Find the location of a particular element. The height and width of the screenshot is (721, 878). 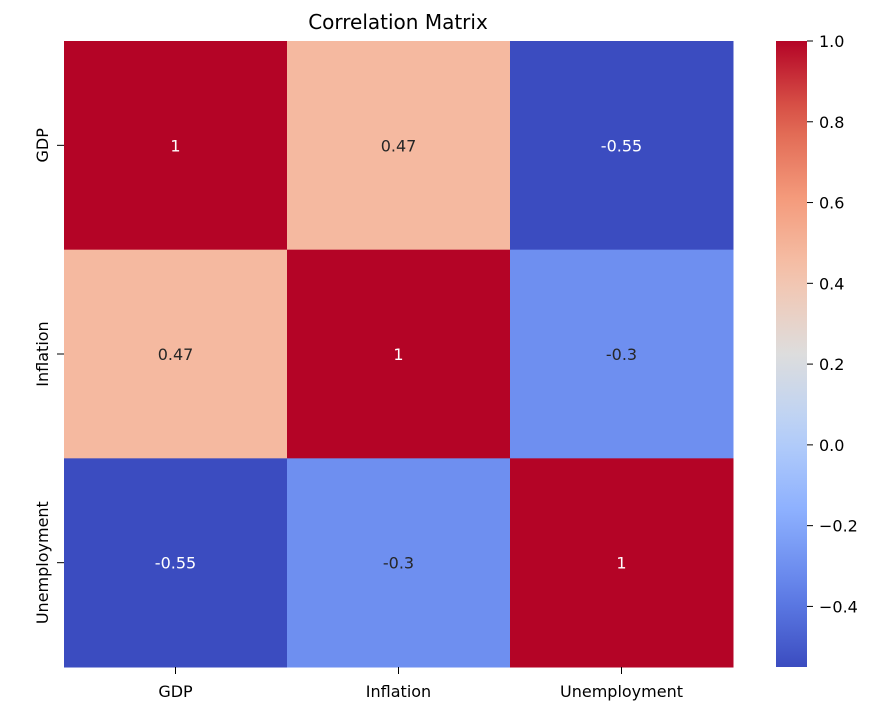

colorbar-tick-label: 0.0 is located at coordinates (831, 445).